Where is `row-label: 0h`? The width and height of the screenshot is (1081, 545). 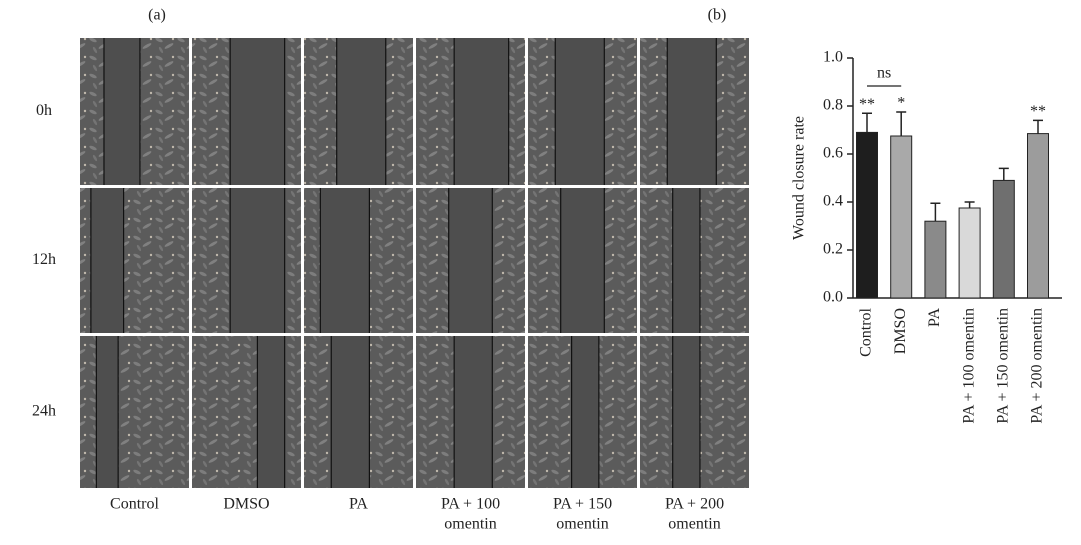
row-label: 0h is located at coordinates (44, 110).